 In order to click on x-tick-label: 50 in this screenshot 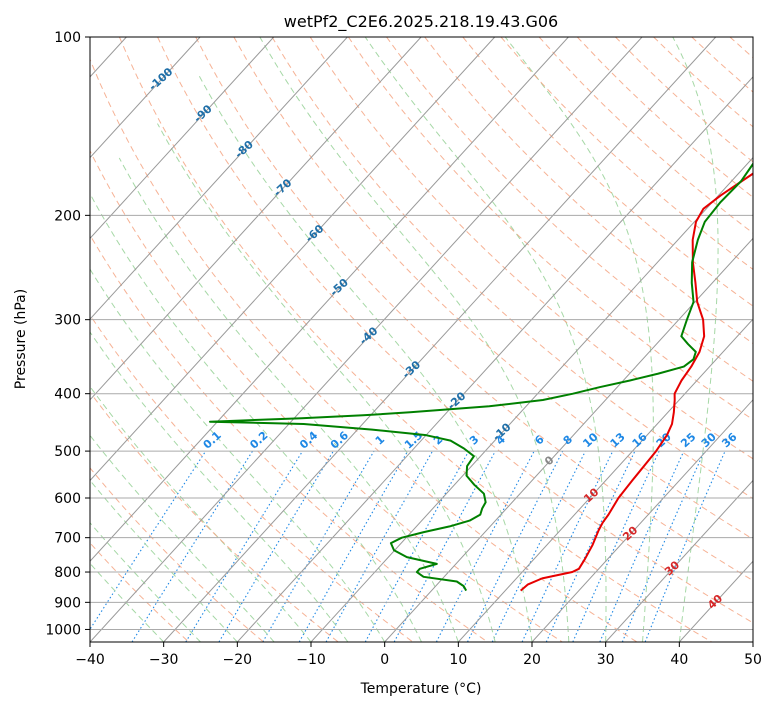, I will do `click(753, 660)`.